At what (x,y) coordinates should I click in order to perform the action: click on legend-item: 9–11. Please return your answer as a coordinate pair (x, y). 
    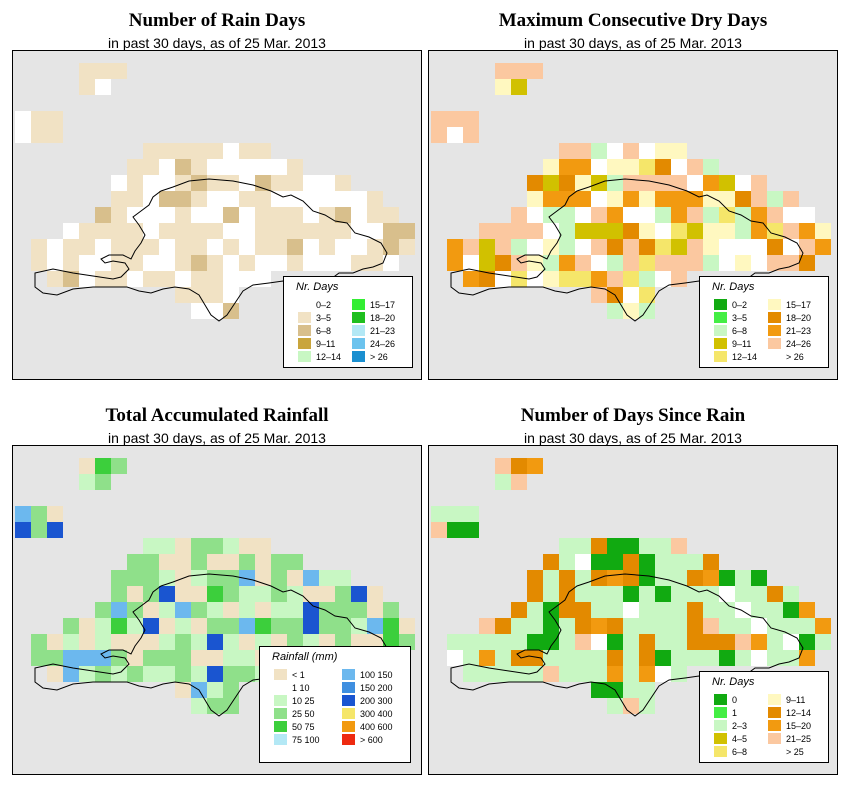
    Looking at the image, I should click on (732, 344).